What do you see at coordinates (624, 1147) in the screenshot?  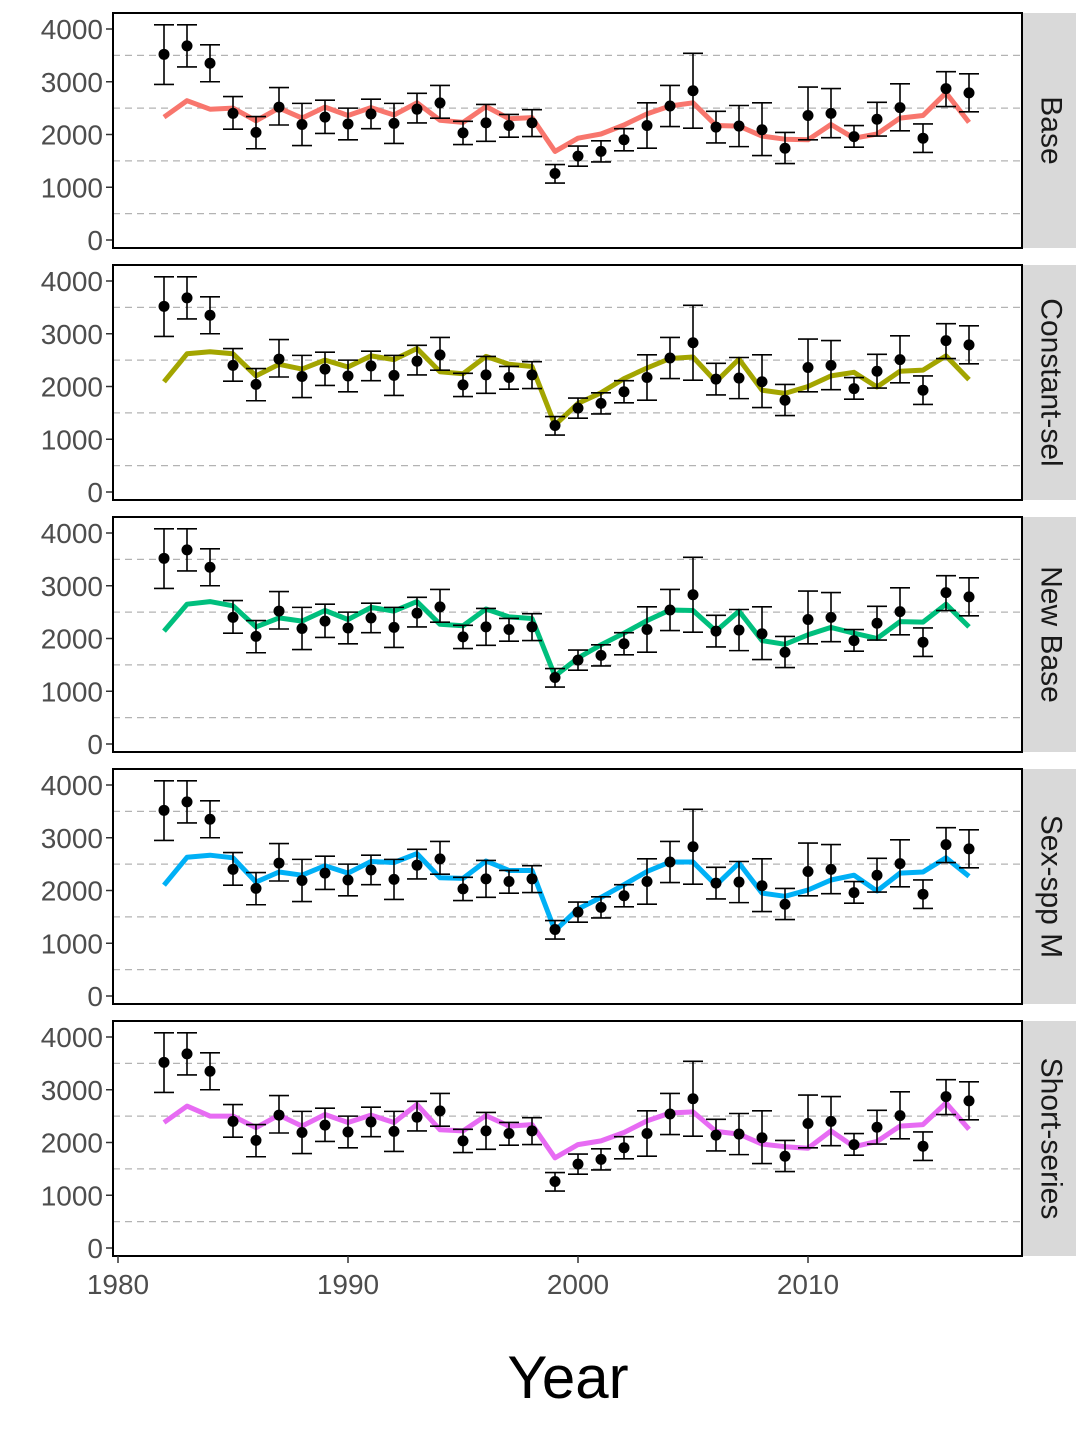 I see `observation-2002` at bounding box center [624, 1147].